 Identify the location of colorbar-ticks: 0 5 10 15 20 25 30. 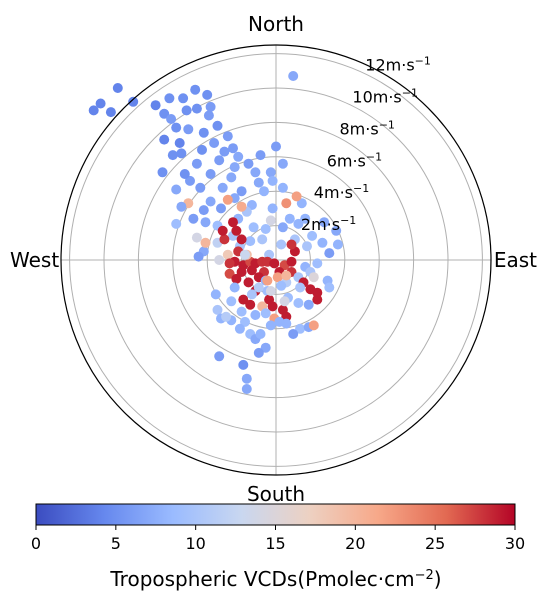
(278, 539).